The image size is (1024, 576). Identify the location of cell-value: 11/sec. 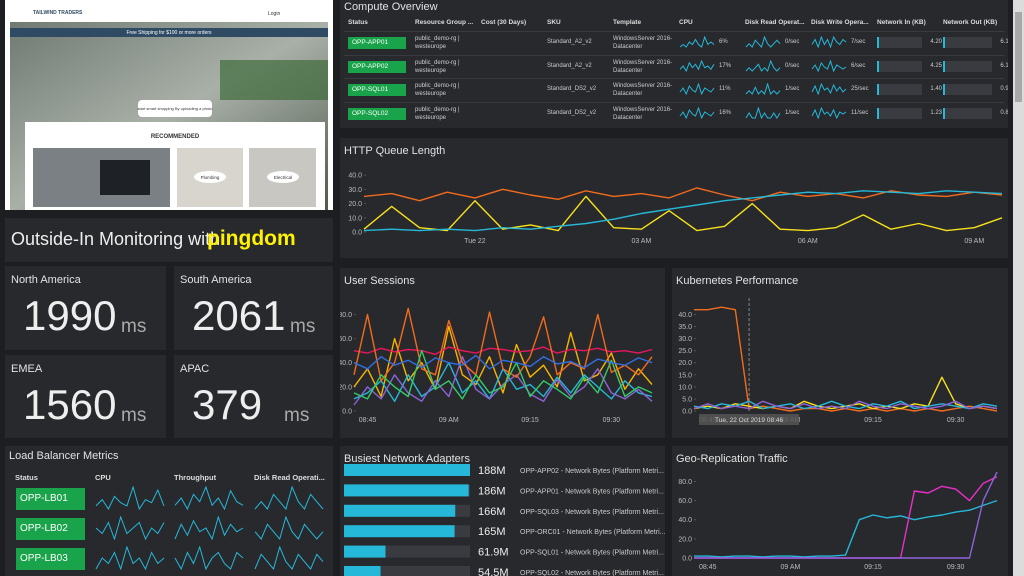
(860, 112).